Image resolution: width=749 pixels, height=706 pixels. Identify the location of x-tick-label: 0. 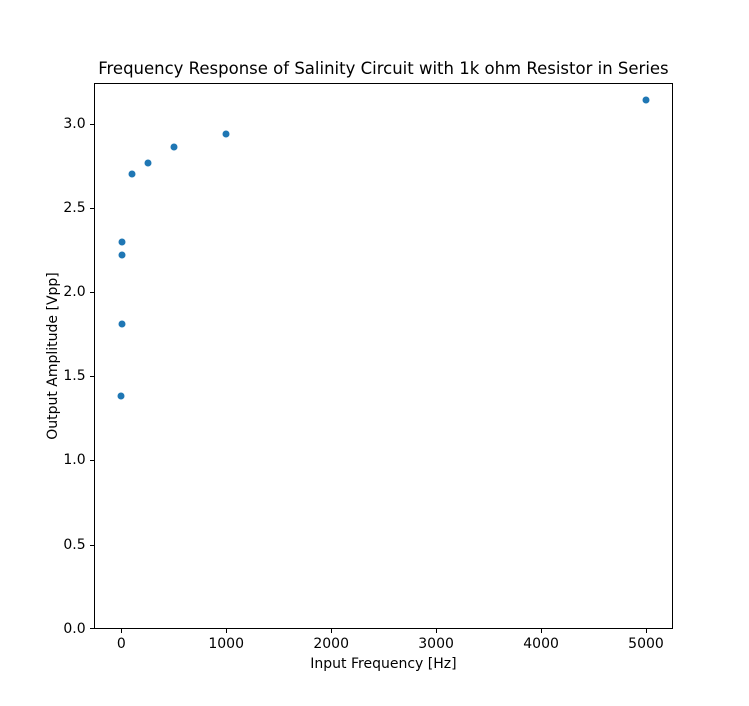
(121, 643).